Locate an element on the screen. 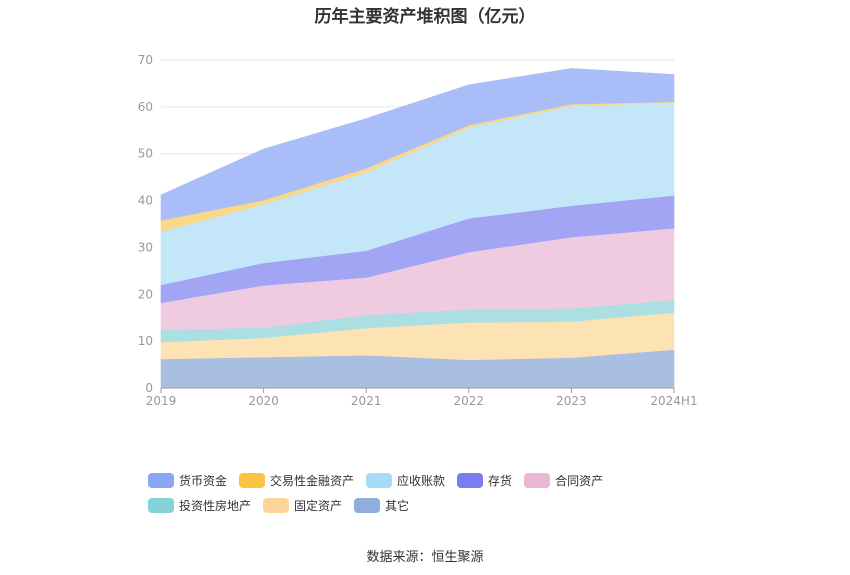 The width and height of the screenshot is (850, 575). x-tick-label: 2019 is located at coordinates (161, 401).